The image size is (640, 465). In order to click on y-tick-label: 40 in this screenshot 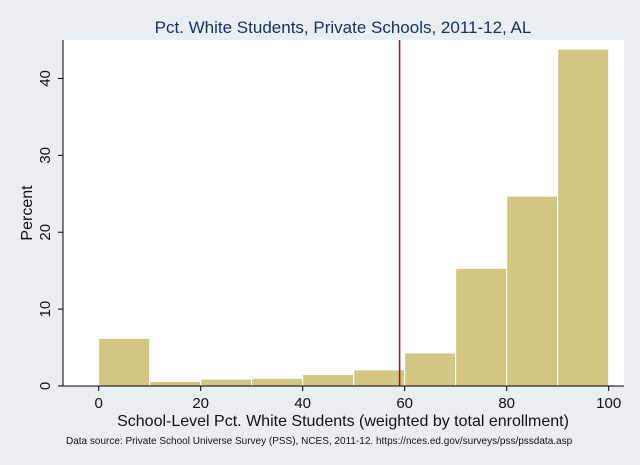, I will do `click(45, 78)`.